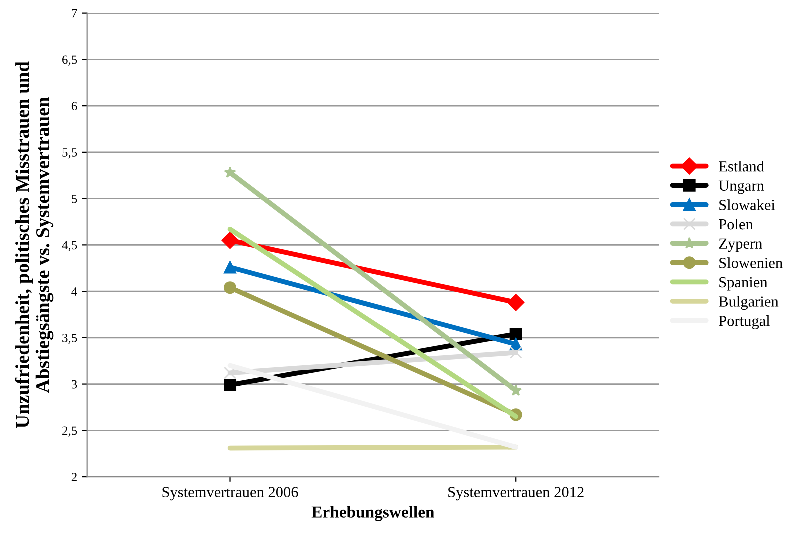 The width and height of the screenshot is (794, 533). Describe the element at coordinates (749, 303) in the screenshot. I see `legend-label: Bulgarien` at that location.